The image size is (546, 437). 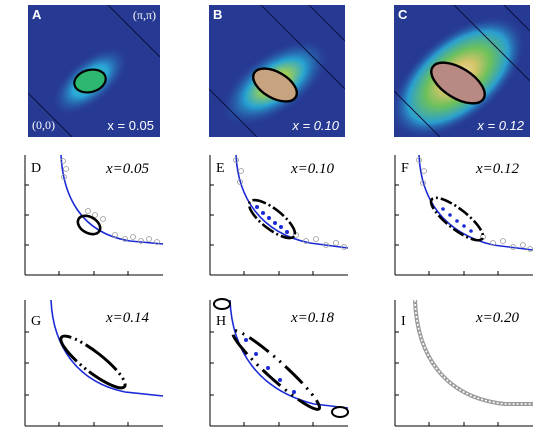 What do you see at coordinates (405, 168) in the screenshot?
I see `panel-letter-f: F` at bounding box center [405, 168].